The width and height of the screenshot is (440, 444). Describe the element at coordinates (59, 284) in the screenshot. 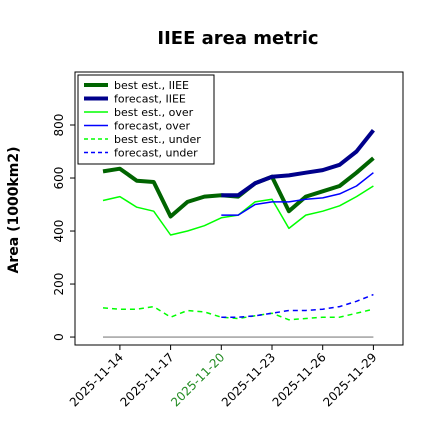

I see `y-tick-label: 200` at that location.